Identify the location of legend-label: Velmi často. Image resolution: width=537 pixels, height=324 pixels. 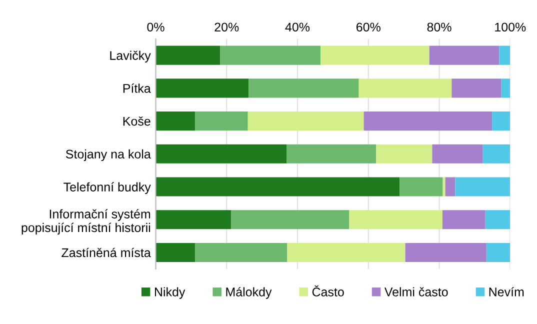
(416, 291).